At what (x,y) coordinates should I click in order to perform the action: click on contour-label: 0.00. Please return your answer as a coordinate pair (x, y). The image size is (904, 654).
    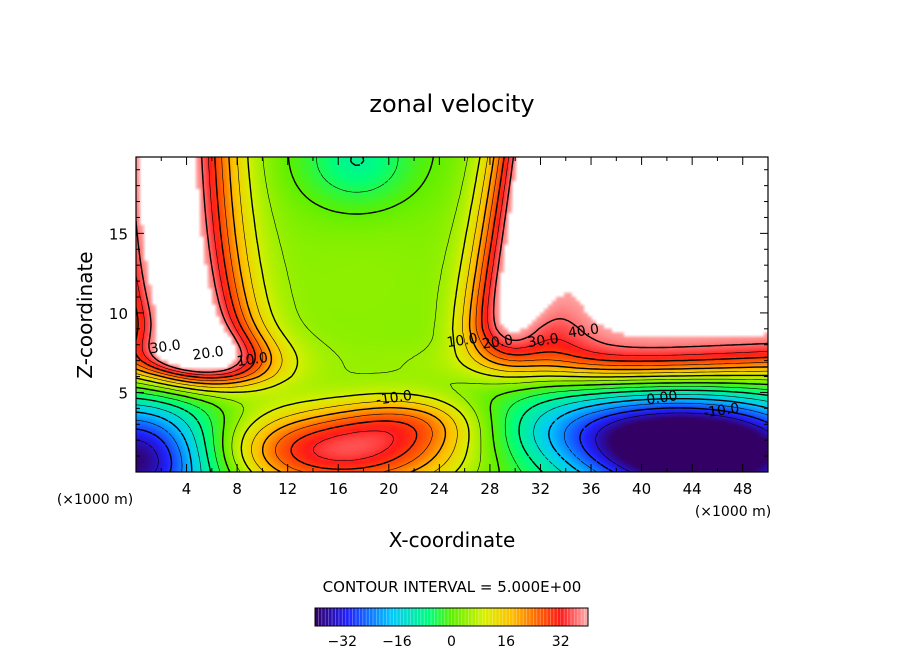
    Looking at the image, I should click on (661, 398).